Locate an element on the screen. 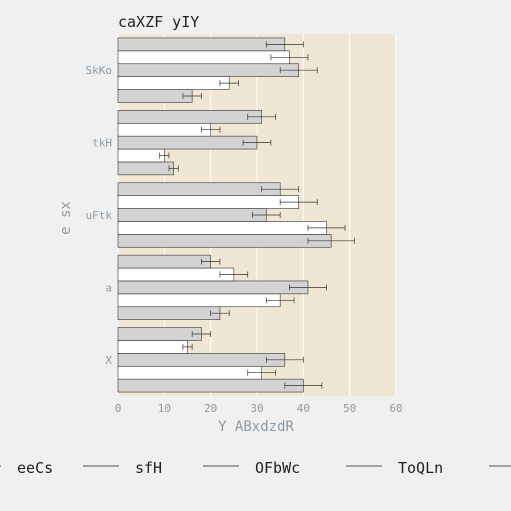 The image size is (511, 511). x-tick-label: 40 is located at coordinates (303, 408).